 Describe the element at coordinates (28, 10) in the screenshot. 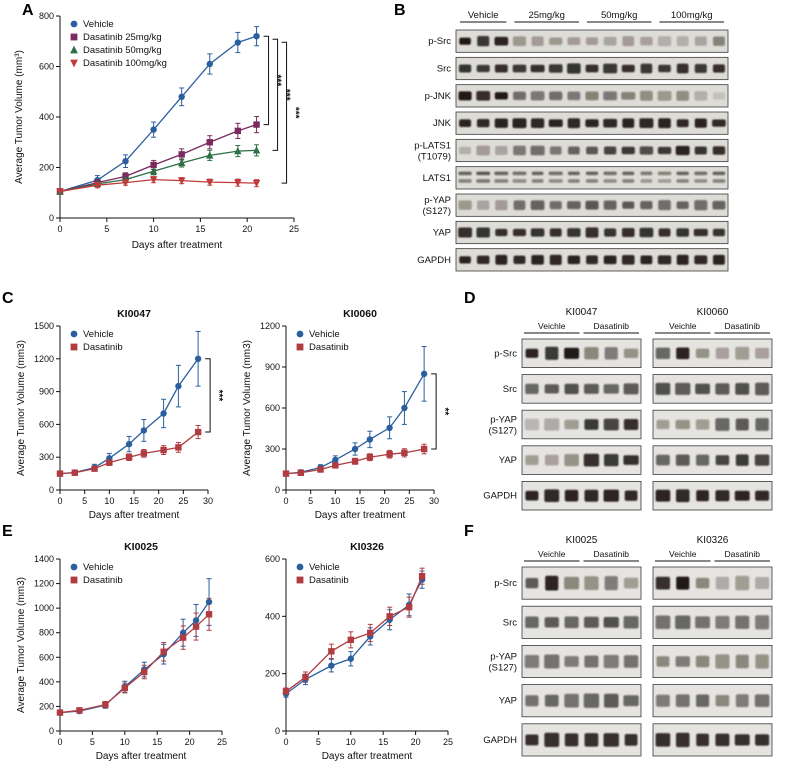

I see `panel-a-label: A` at that location.